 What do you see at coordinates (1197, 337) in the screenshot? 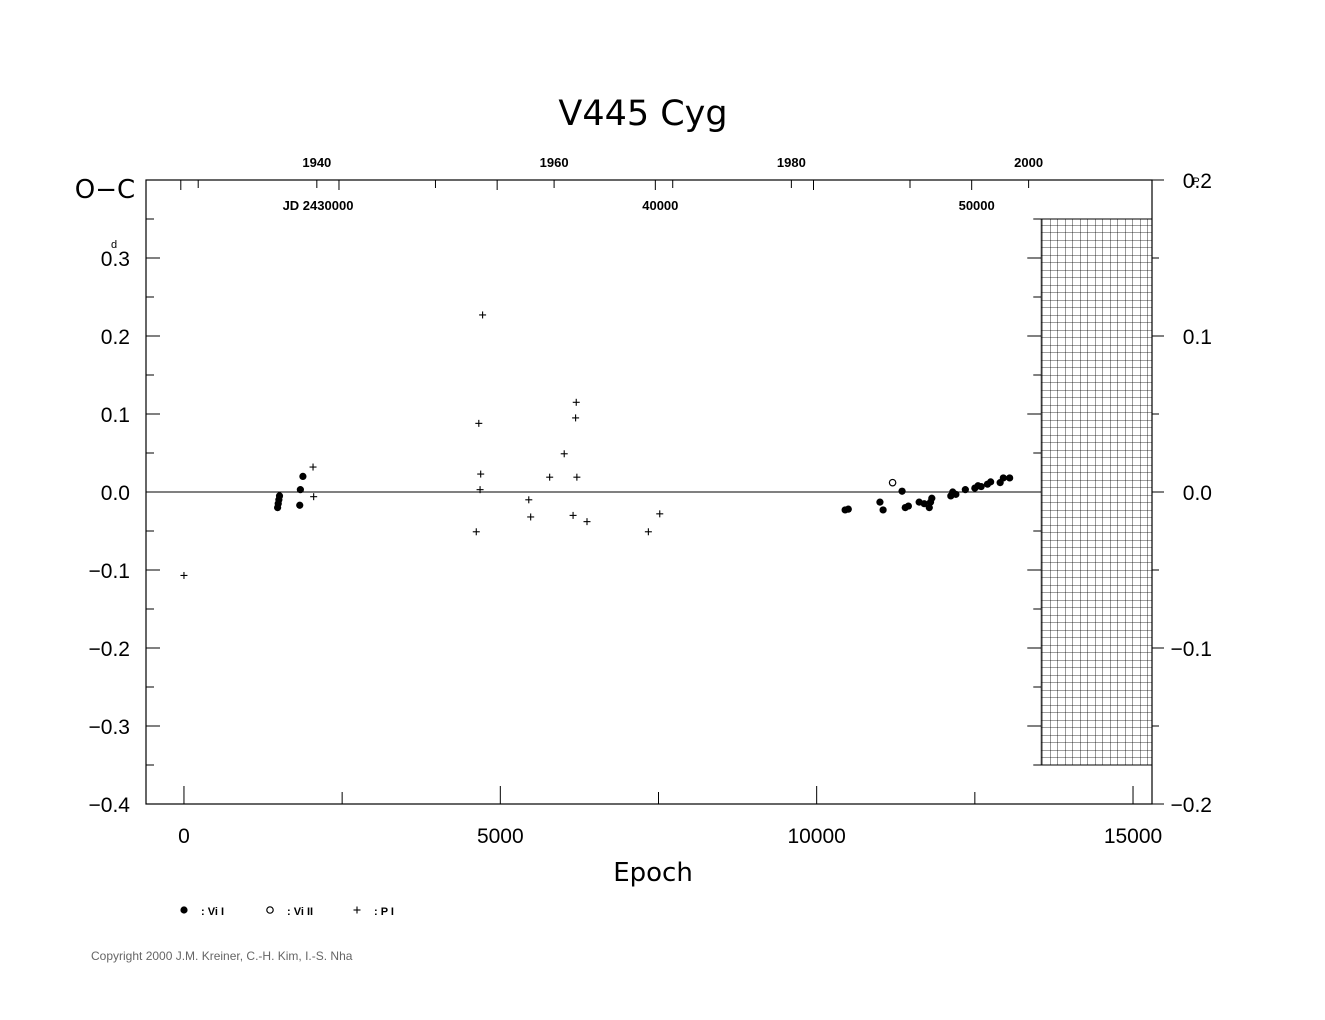
I see `y2-tick-label: 0.1` at bounding box center [1197, 337].